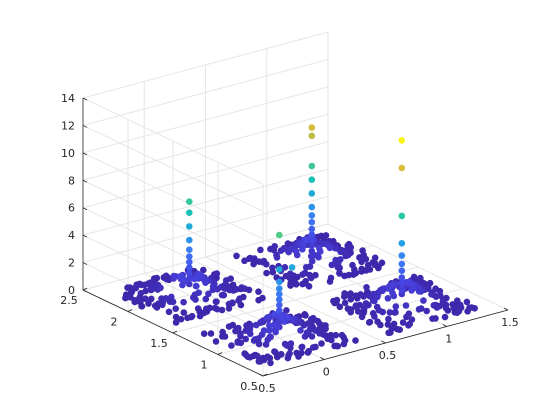  What do you see at coordinates (510, 322) in the screenshot?
I see `x-tick-label: 1.5` at bounding box center [510, 322].